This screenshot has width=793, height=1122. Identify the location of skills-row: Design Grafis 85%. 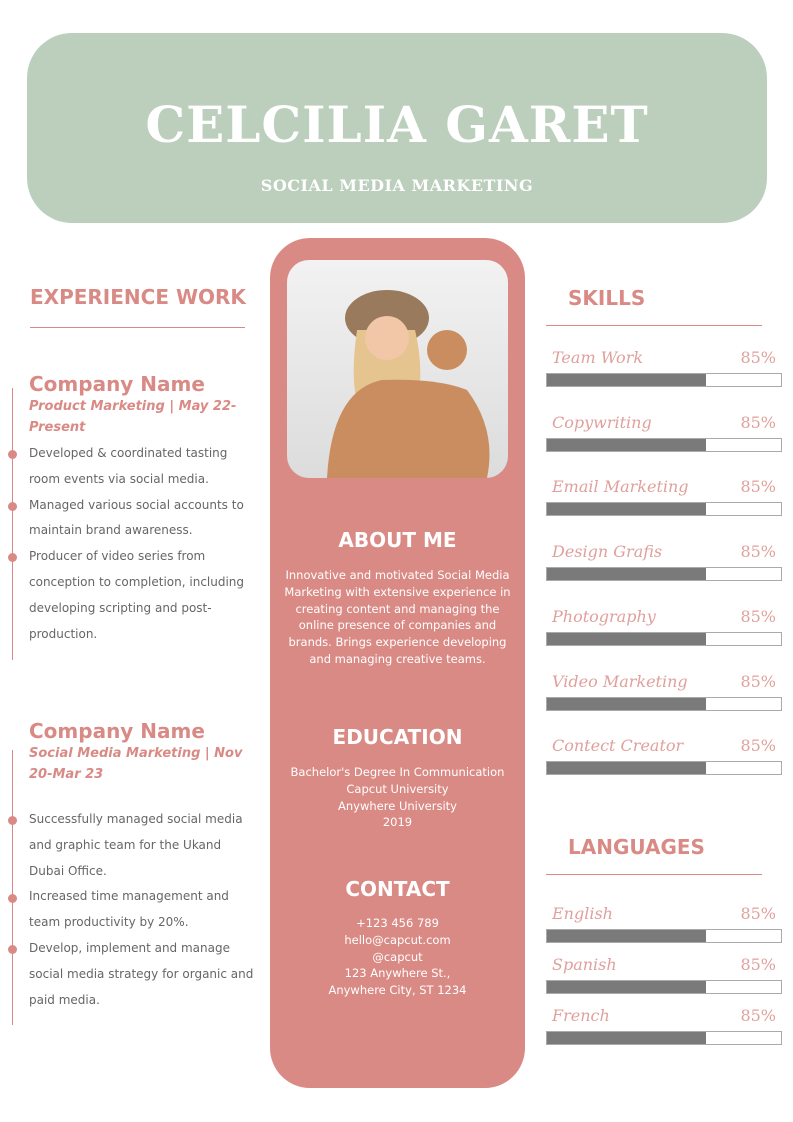
(664, 551).